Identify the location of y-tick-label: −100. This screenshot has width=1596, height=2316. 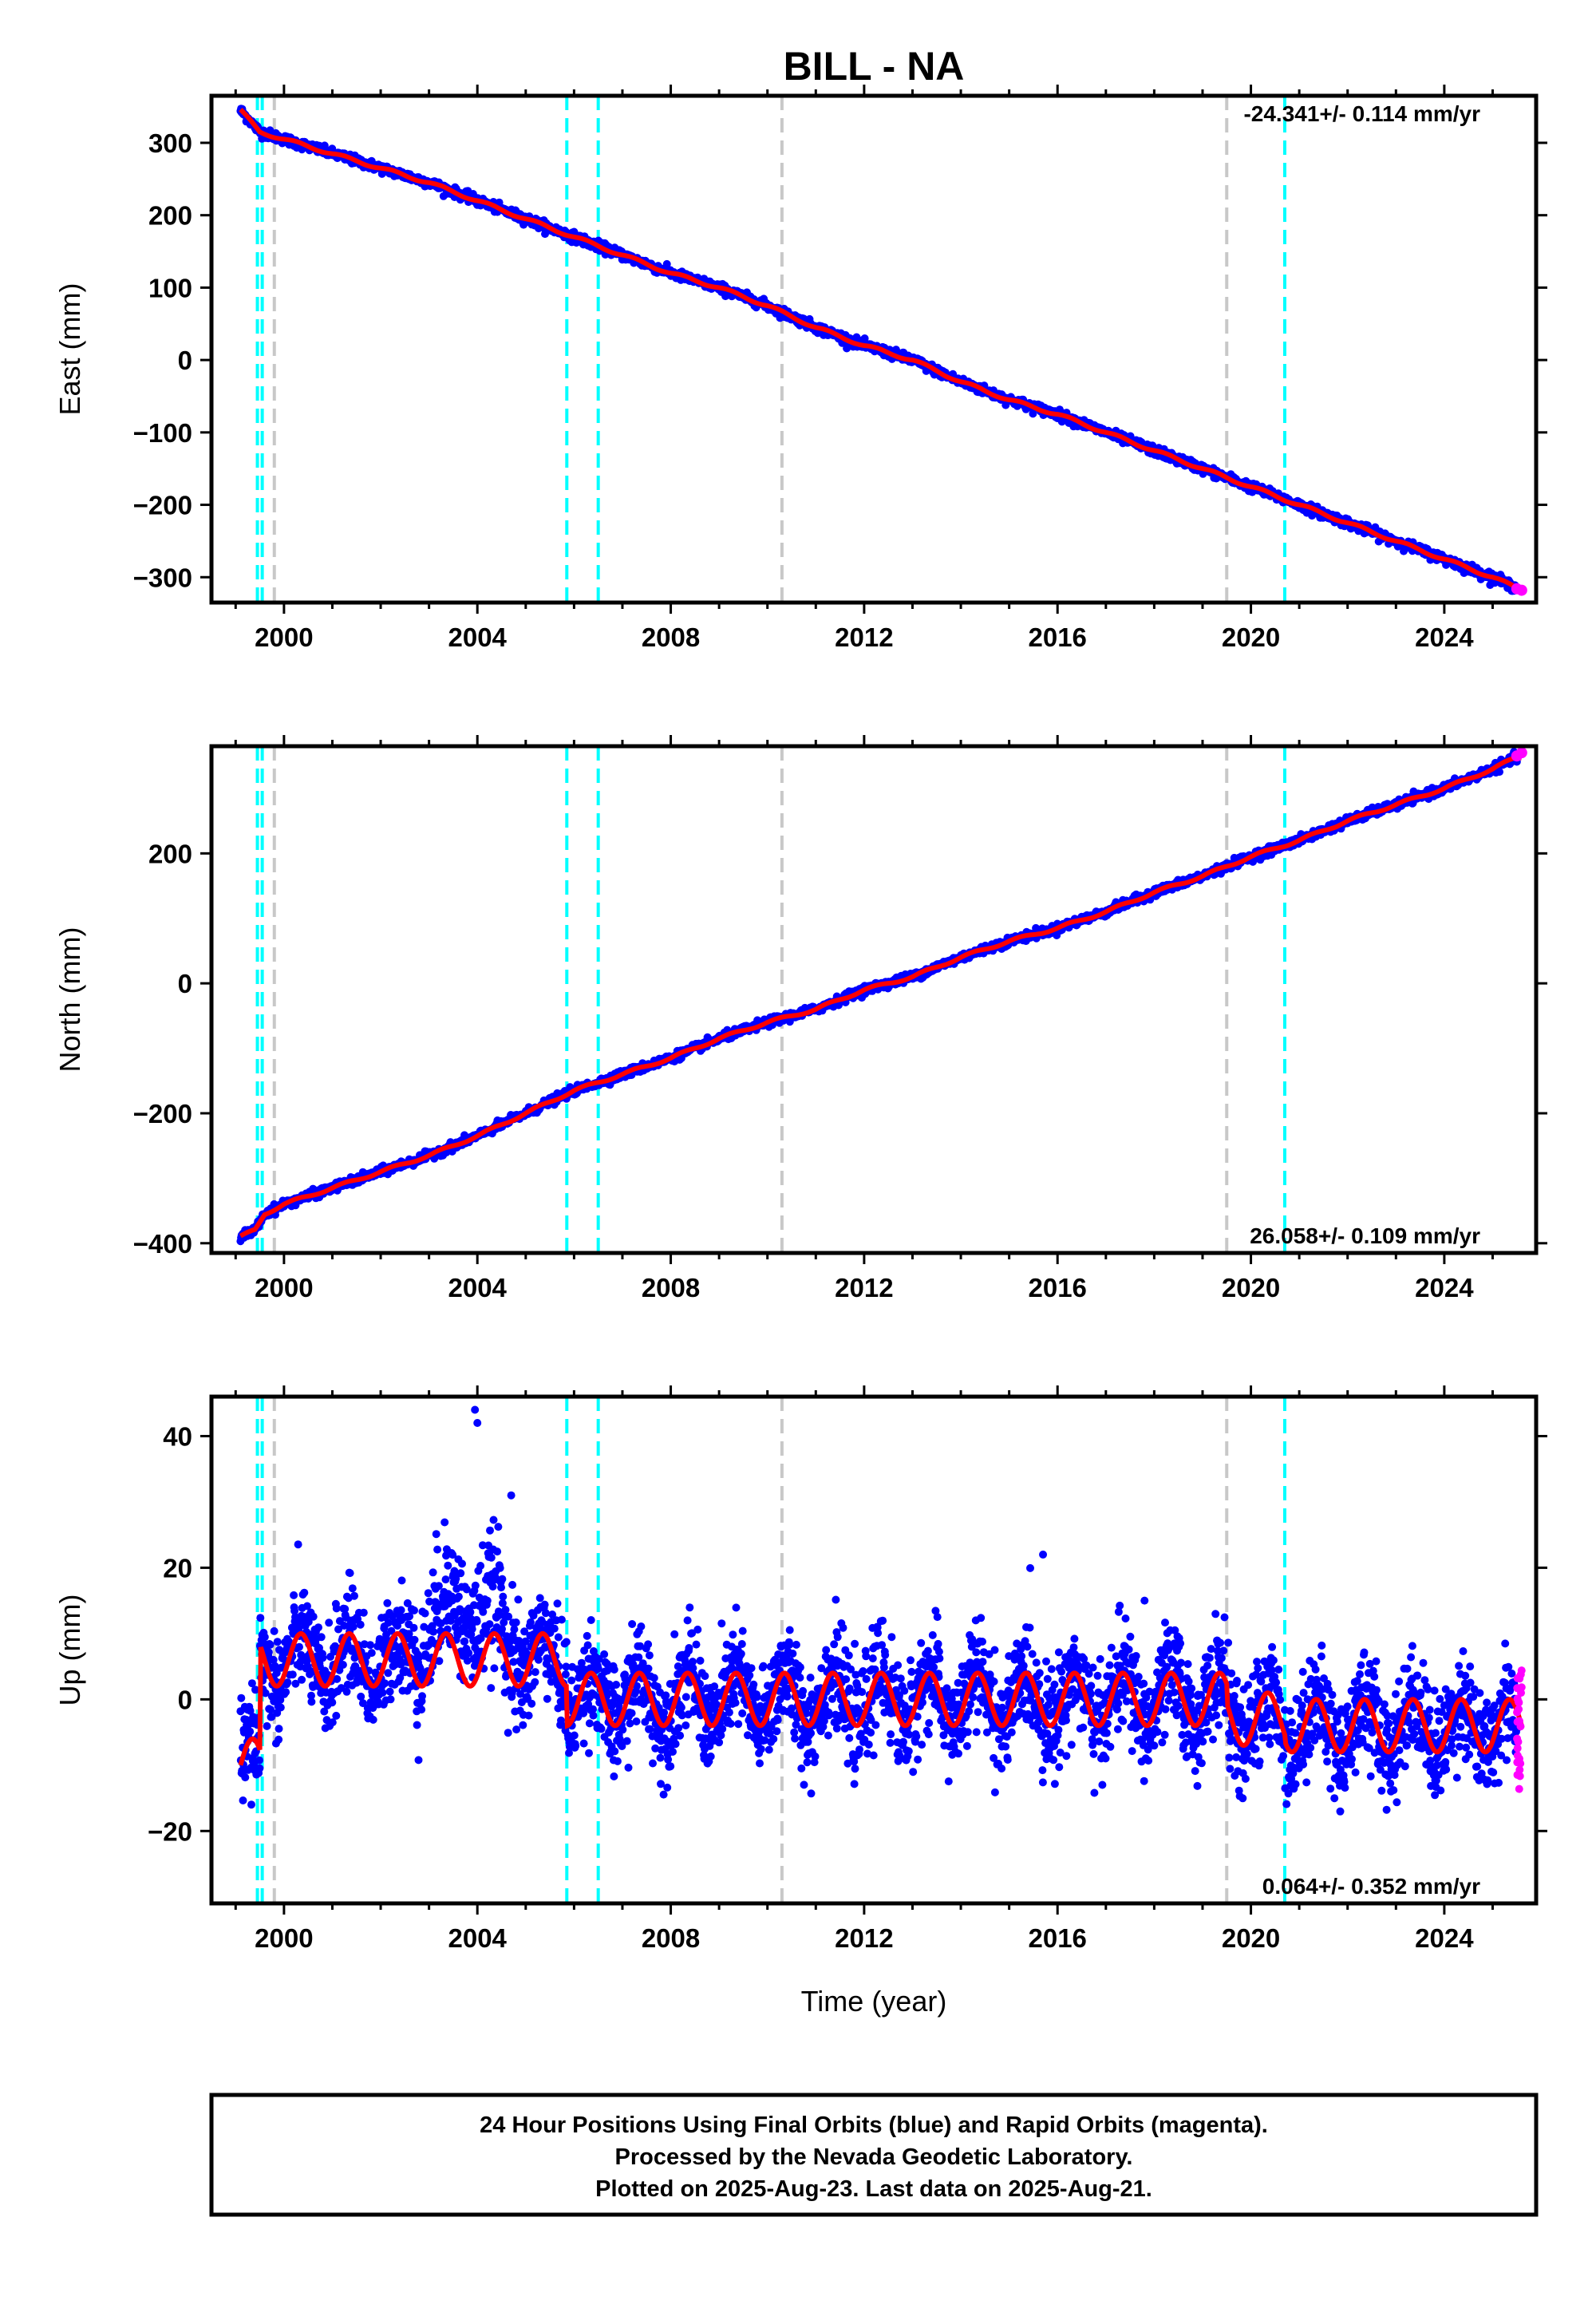
(162, 433).